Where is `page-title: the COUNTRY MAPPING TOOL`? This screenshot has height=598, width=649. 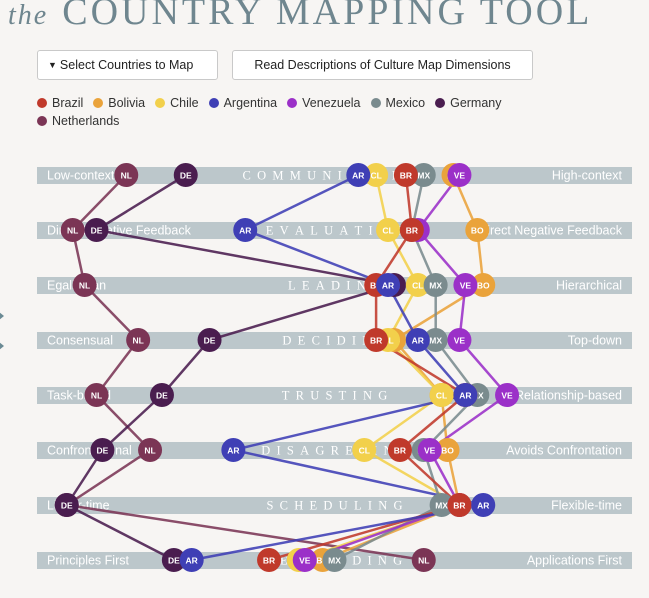 page-title: the COUNTRY MAPPING TOOL is located at coordinates (300, 17).